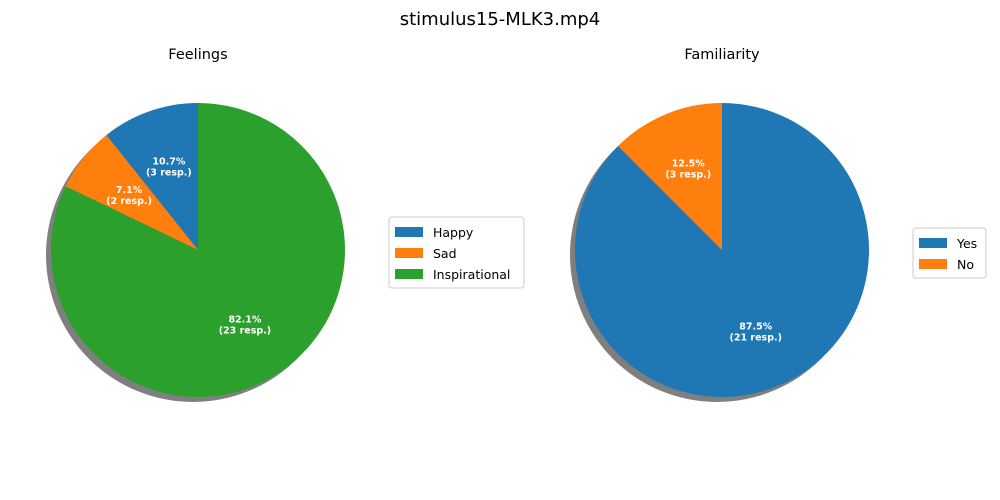  What do you see at coordinates (169, 173) in the screenshot?
I see `feelings-responses-happy: (3 resp.)` at bounding box center [169, 173].